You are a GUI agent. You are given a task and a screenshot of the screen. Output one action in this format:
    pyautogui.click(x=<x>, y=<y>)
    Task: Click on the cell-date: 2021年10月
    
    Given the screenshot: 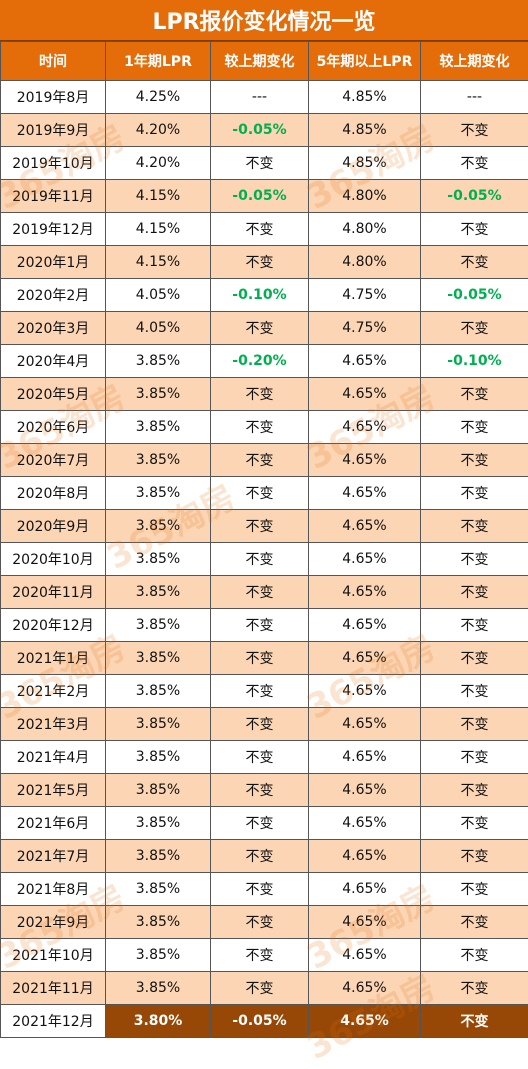 What is the action you would take?
    pyautogui.click(x=53, y=955)
    